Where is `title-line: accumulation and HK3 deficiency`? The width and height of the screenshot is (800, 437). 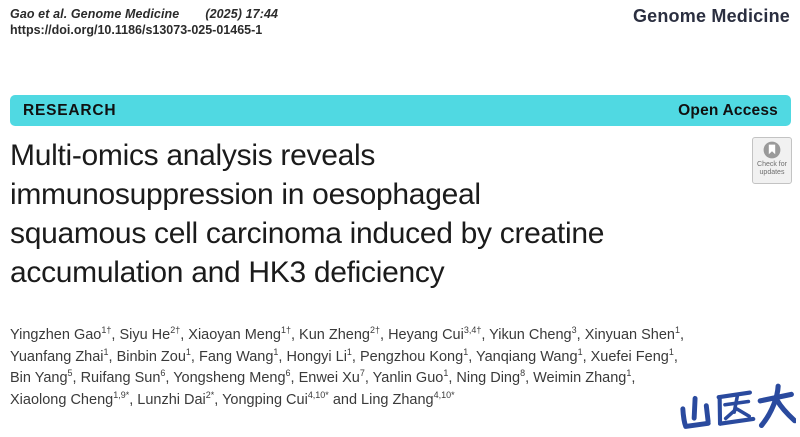
title-line: accumulation and HK3 deficiency is located at coordinates (227, 272).